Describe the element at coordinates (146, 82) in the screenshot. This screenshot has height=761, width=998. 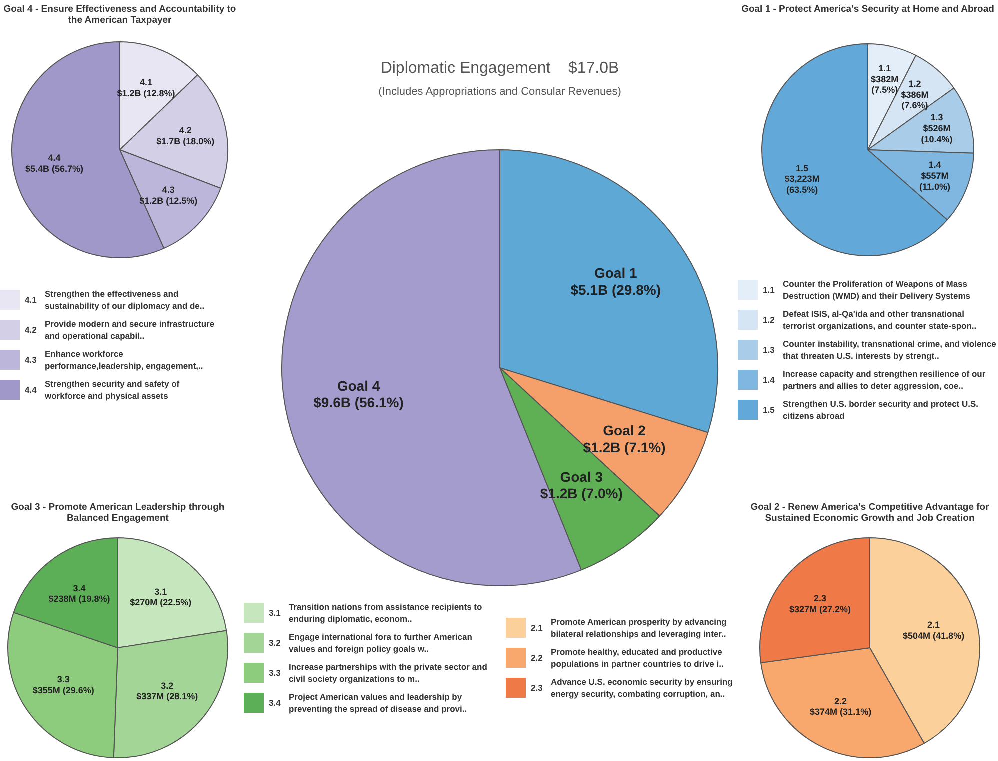
I see `slice-label: 4.1` at that location.